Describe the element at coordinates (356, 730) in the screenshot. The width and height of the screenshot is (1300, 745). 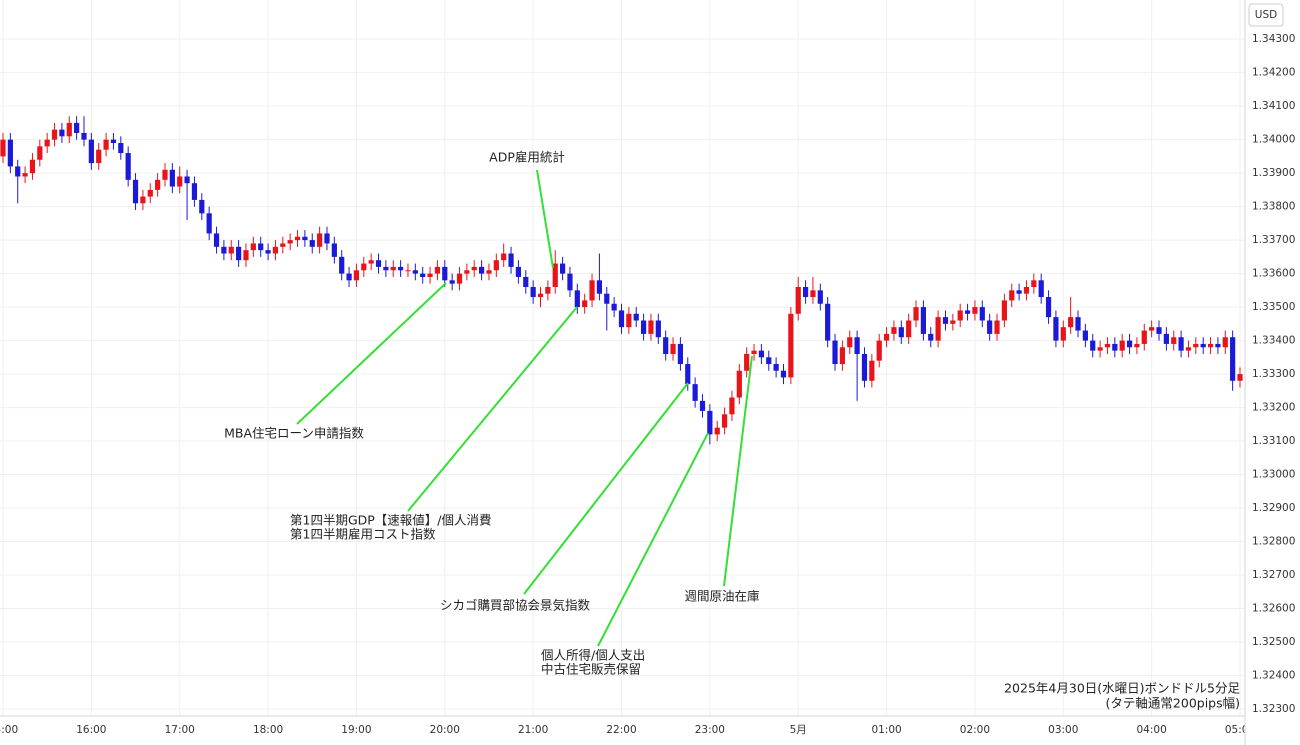
I see `x-tick-label: 19:00` at that location.